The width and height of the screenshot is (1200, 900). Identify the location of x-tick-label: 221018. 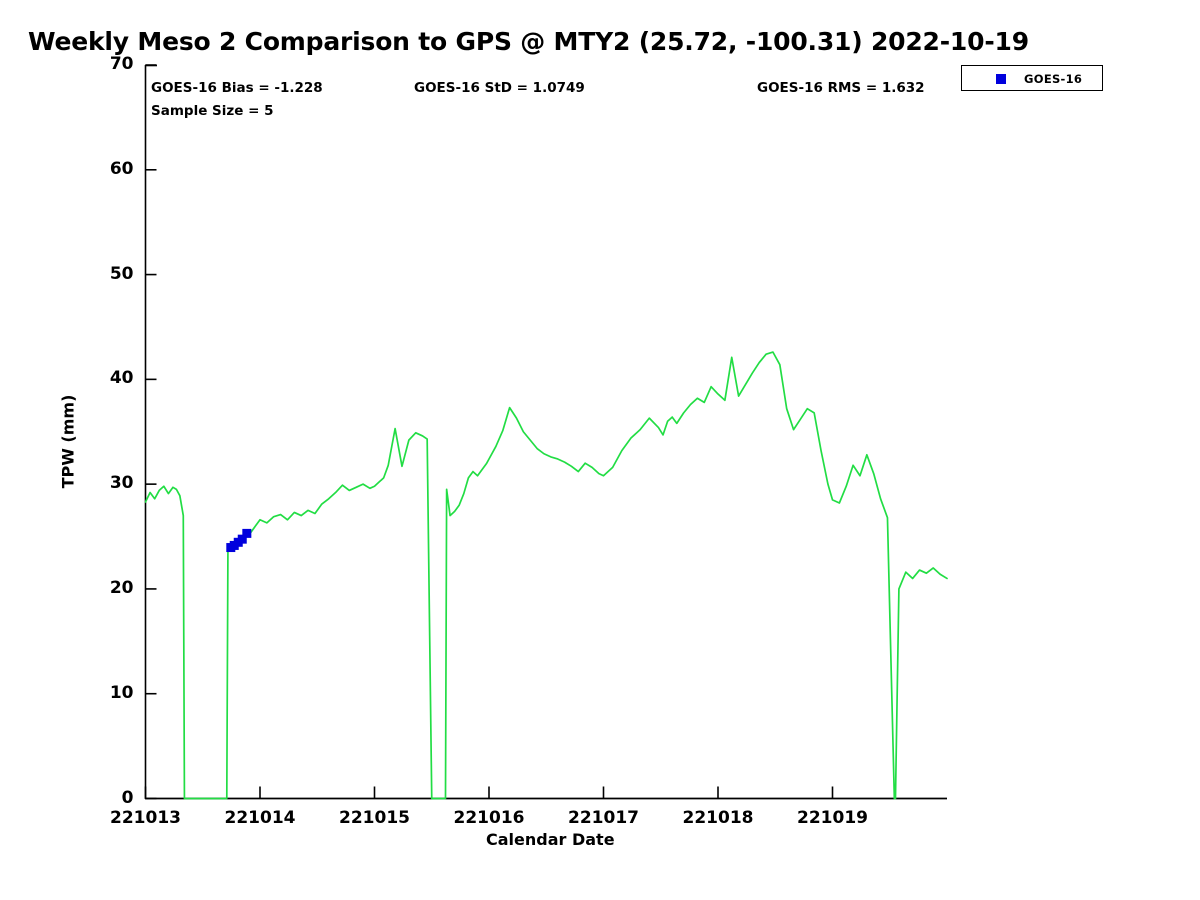
(718, 817).